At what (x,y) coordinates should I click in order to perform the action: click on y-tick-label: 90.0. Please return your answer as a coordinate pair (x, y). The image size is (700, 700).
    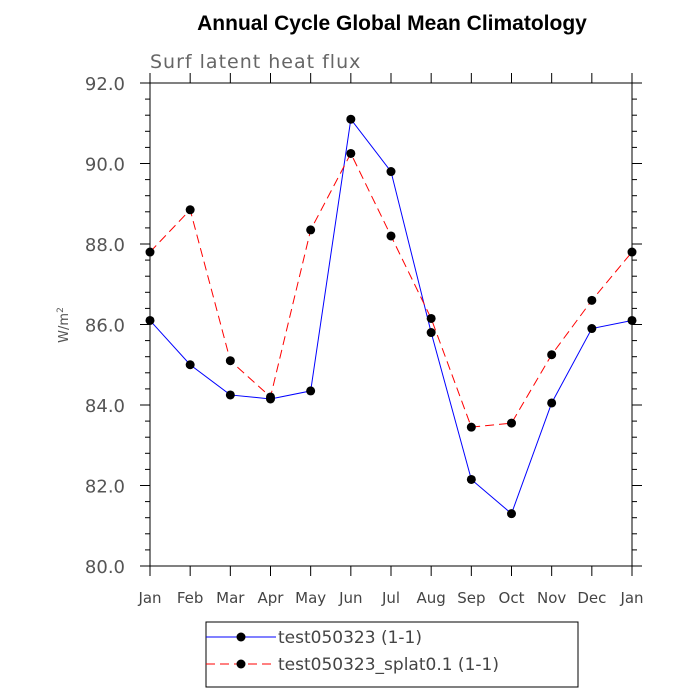
    Looking at the image, I should click on (105, 165).